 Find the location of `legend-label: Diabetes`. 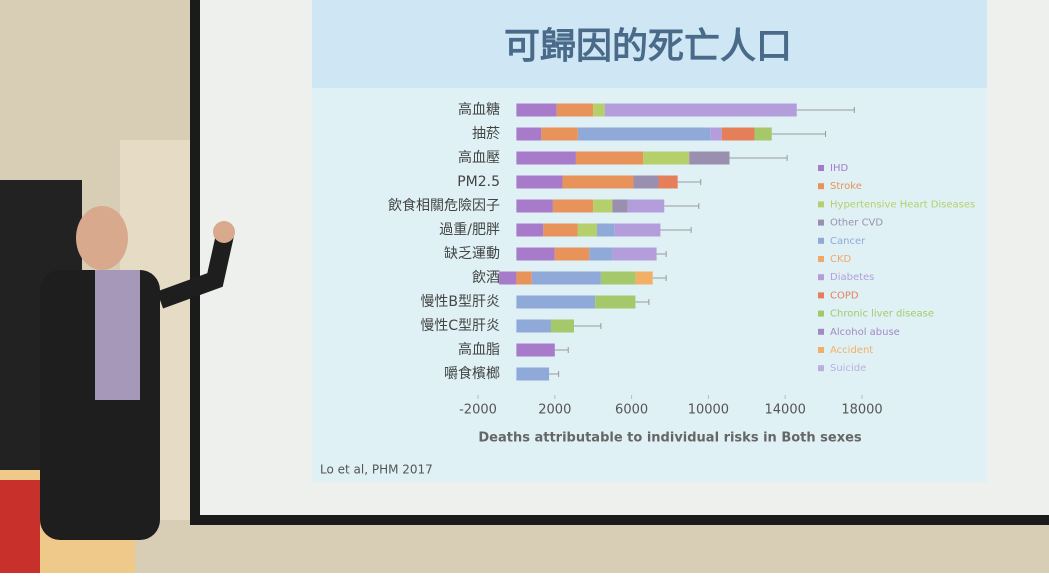

legend-label: Diabetes is located at coordinates (852, 277).